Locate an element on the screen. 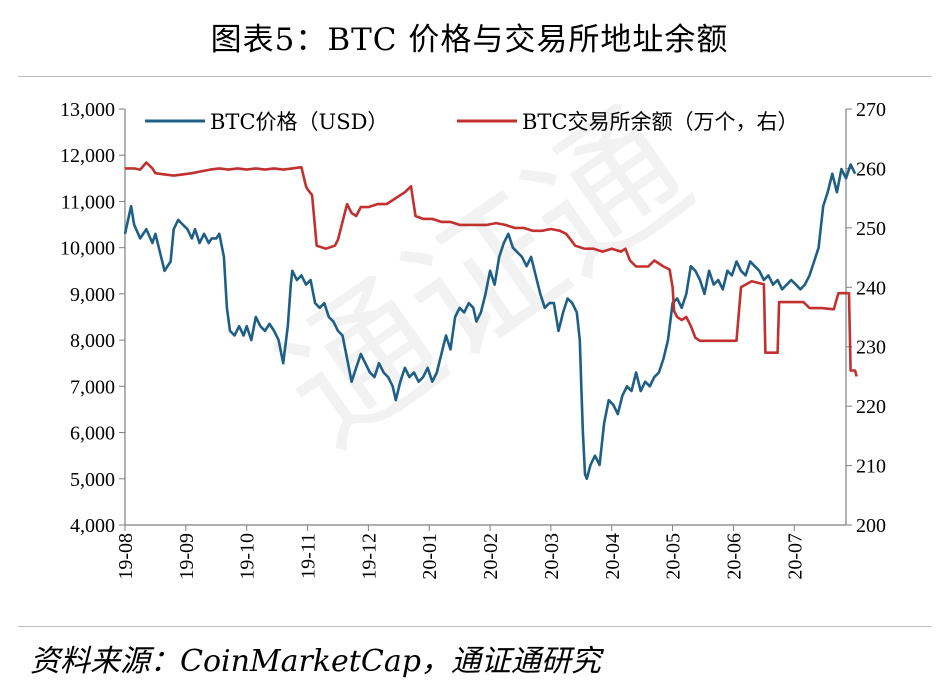 This screenshot has height=692, width=939. x-tick-label: 19-08 is located at coordinates (126, 556).